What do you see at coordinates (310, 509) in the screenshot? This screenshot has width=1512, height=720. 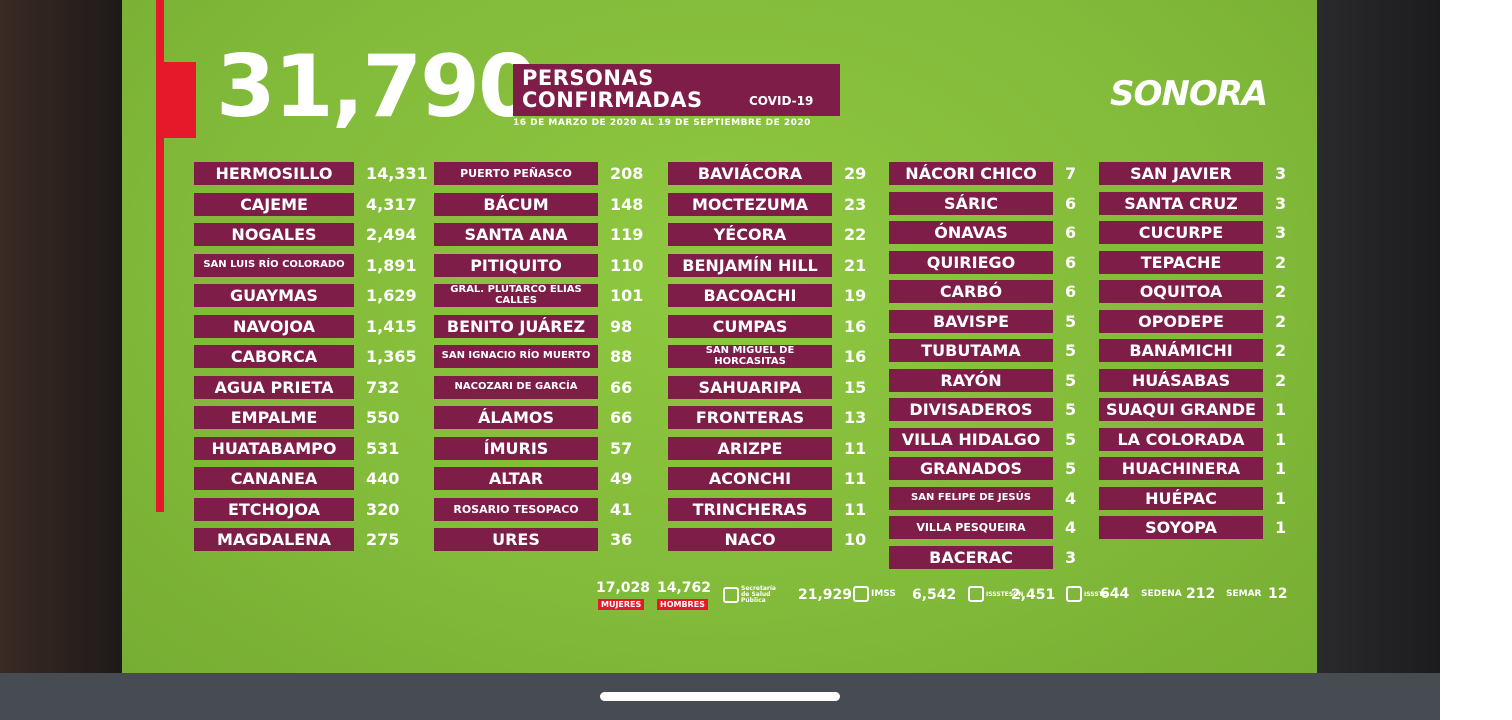 I see `municipality-row: ETCHOJOA 320` at bounding box center [310, 509].